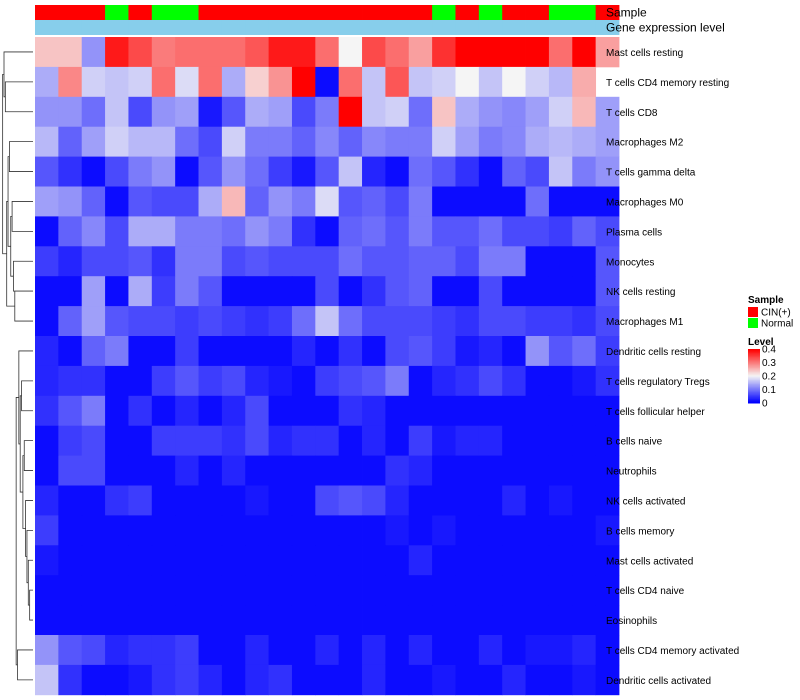  What do you see at coordinates (18, 74) in the screenshot?
I see `dendrogram-branch` at bounding box center [18, 74].